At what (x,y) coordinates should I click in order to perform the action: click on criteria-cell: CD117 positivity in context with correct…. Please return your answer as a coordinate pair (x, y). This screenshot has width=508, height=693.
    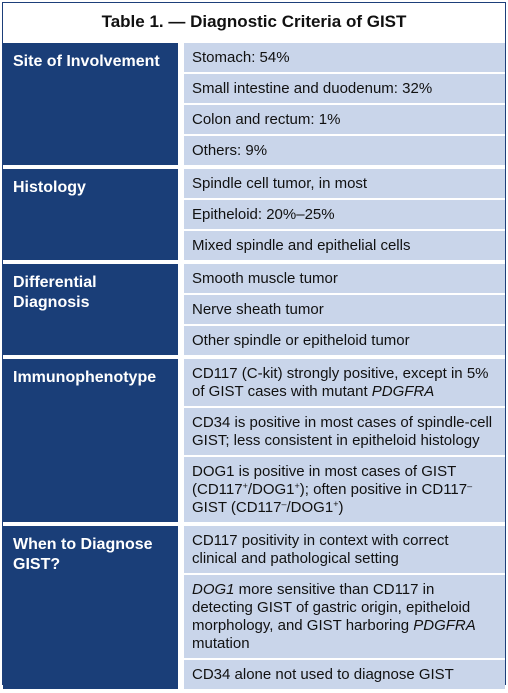
    Looking at the image, I should click on (343, 549).